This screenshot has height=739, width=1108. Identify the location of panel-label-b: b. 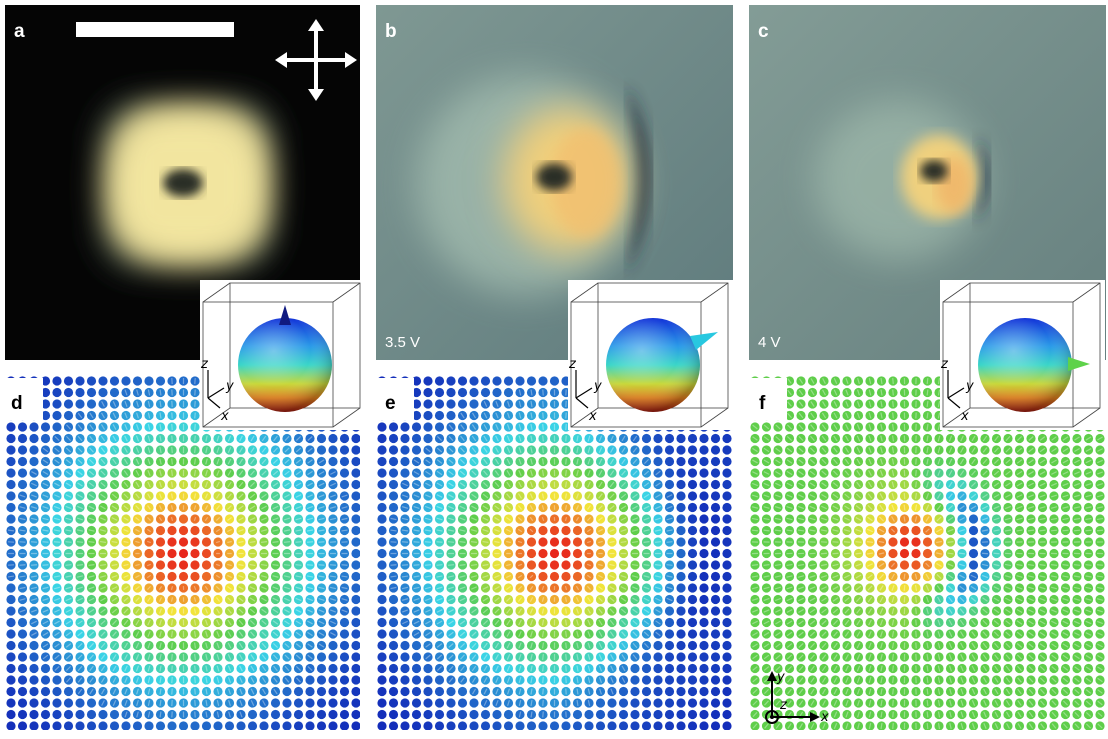
(391, 31).